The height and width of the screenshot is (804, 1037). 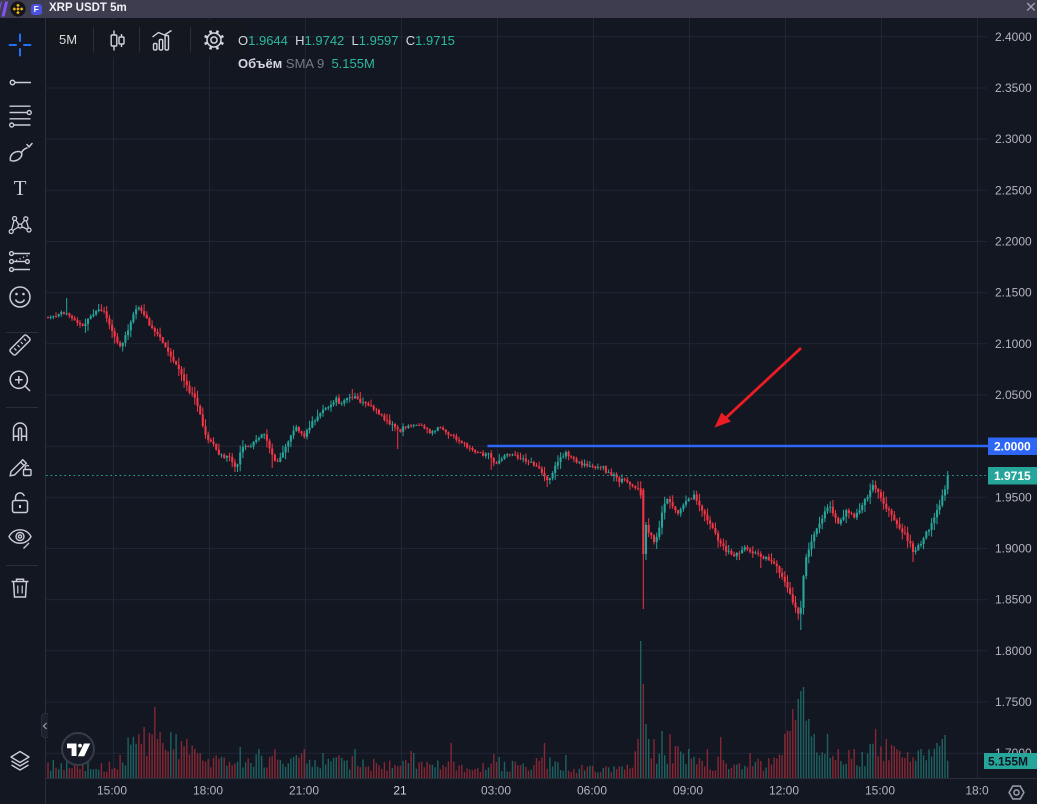 I want to click on svg-text: 1.9715, so click(x=1012, y=476).